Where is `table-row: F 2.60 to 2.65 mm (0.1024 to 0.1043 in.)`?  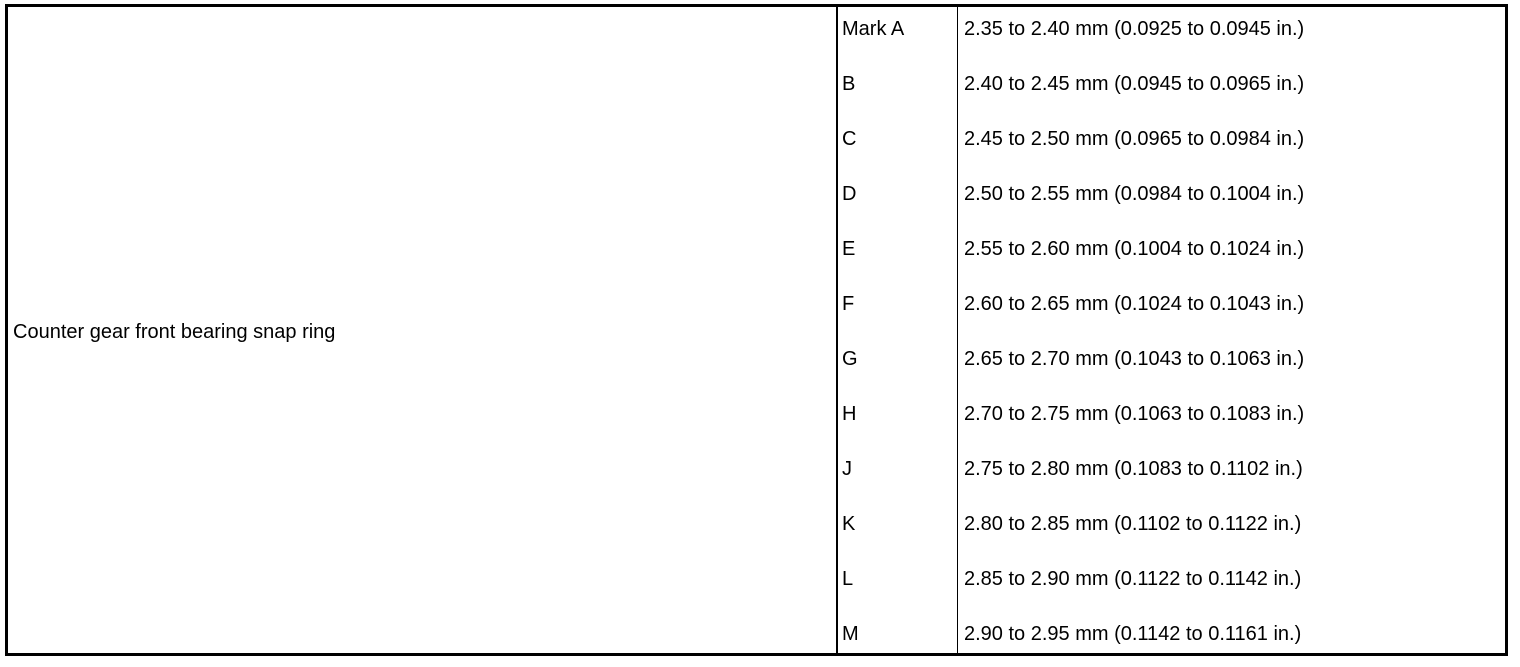 table-row: F 2.60 to 2.65 mm (0.1024 to 0.1043 in.) is located at coordinates (756, 309).